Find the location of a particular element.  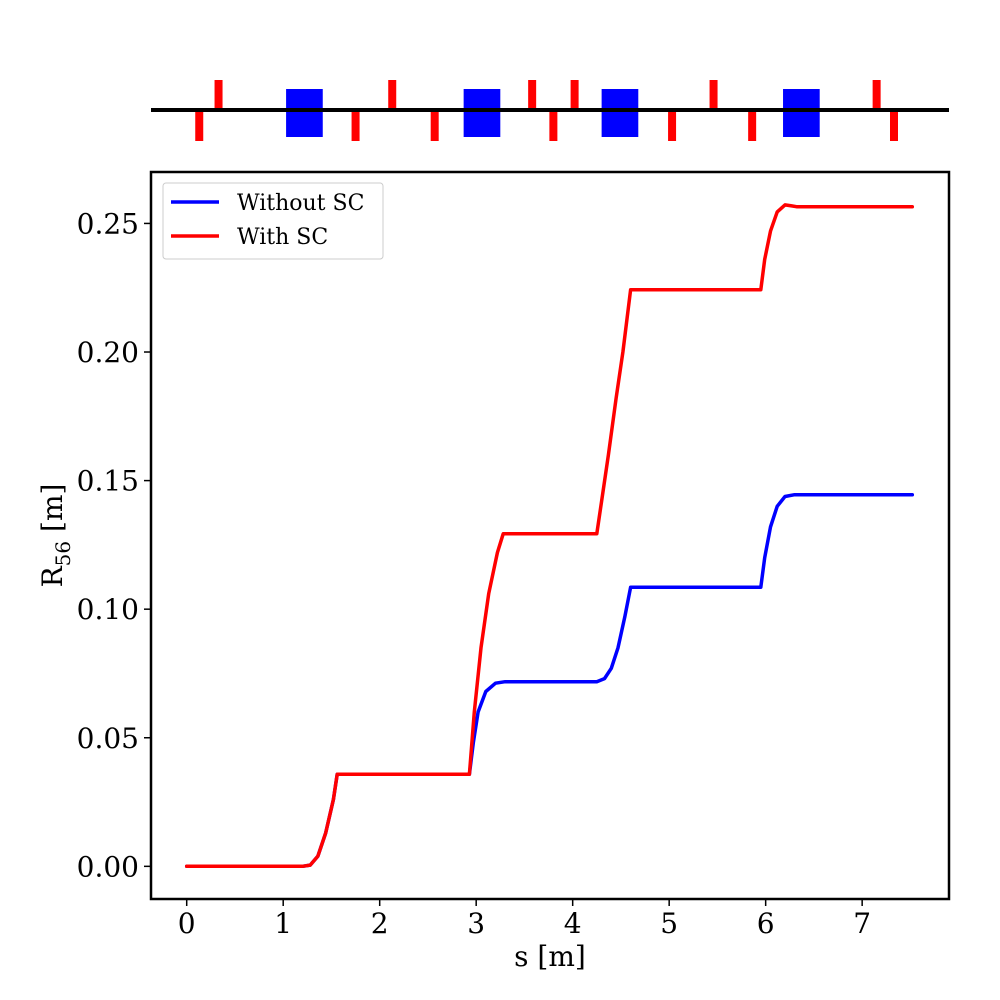

y-axis-label-unit: [m] is located at coordinates (52, 512).